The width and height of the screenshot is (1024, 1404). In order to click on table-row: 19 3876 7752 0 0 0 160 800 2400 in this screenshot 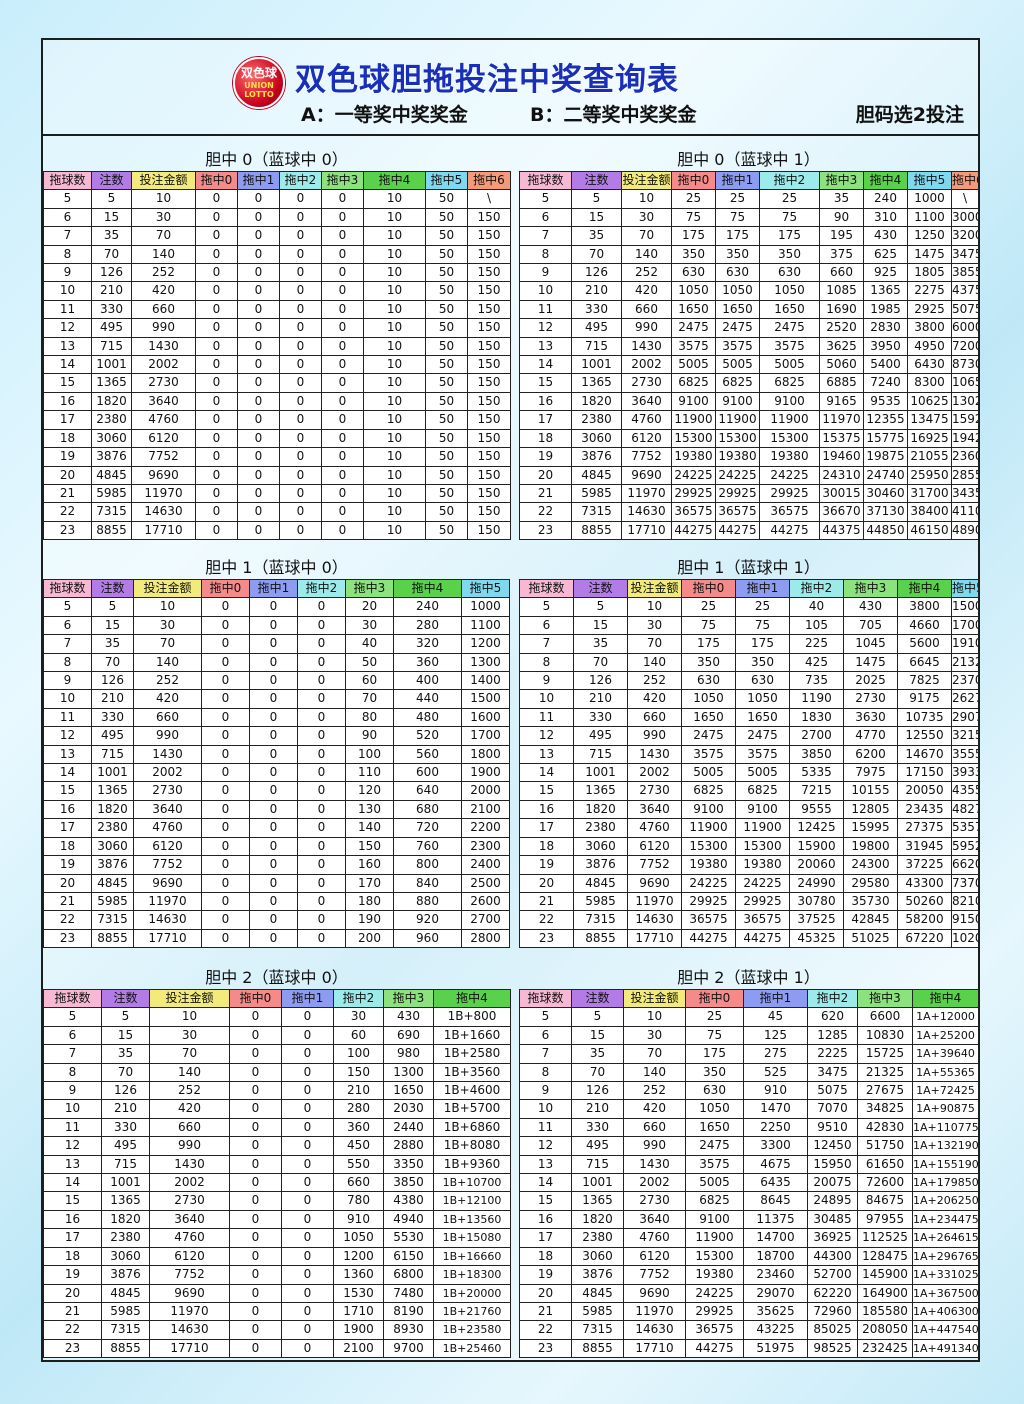, I will do `click(276, 865)`.